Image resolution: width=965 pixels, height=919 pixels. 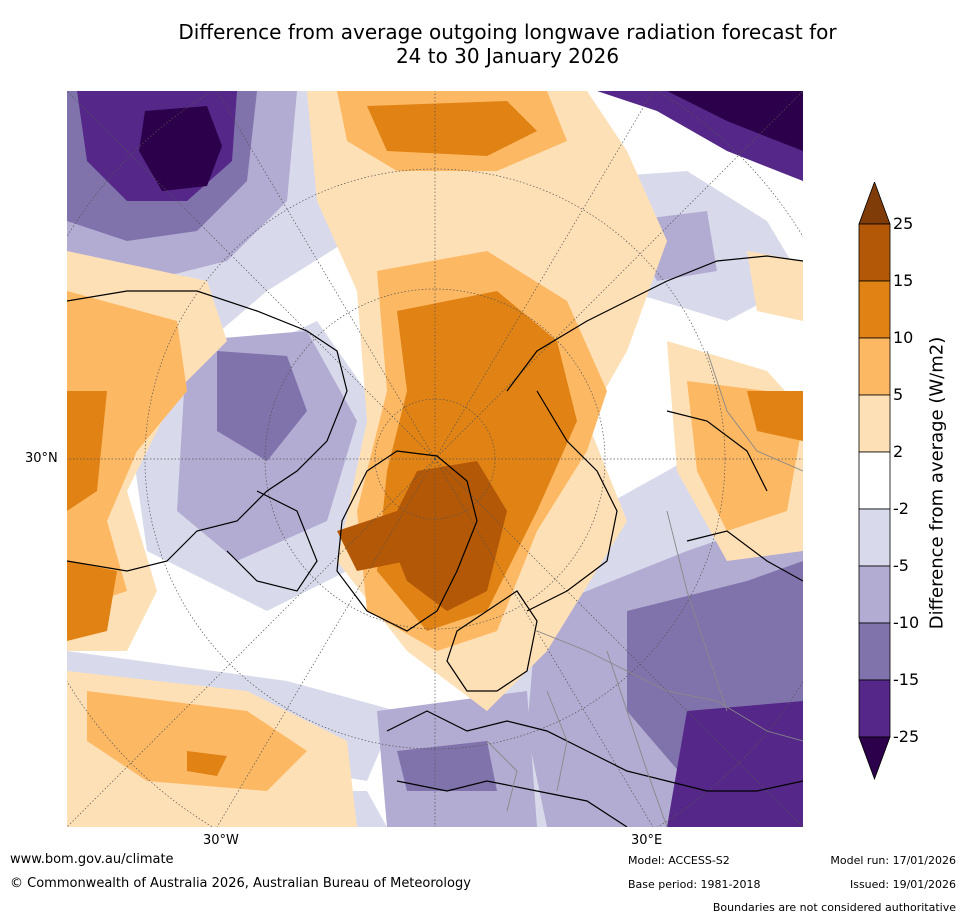 What do you see at coordinates (874, 758) in the screenshot?
I see `colorbar-extend-under` at bounding box center [874, 758].